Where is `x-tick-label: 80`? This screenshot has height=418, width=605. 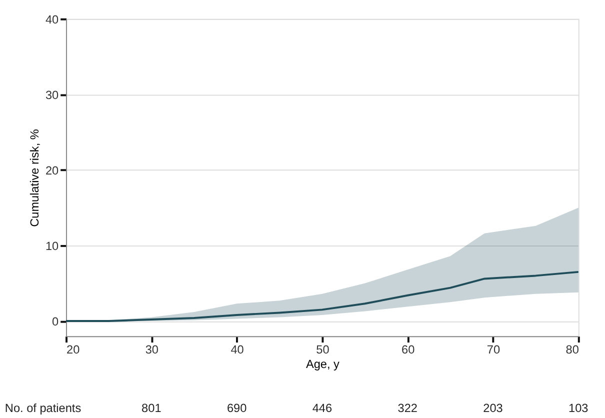
x-tick-label: 80 is located at coordinates (573, 349).